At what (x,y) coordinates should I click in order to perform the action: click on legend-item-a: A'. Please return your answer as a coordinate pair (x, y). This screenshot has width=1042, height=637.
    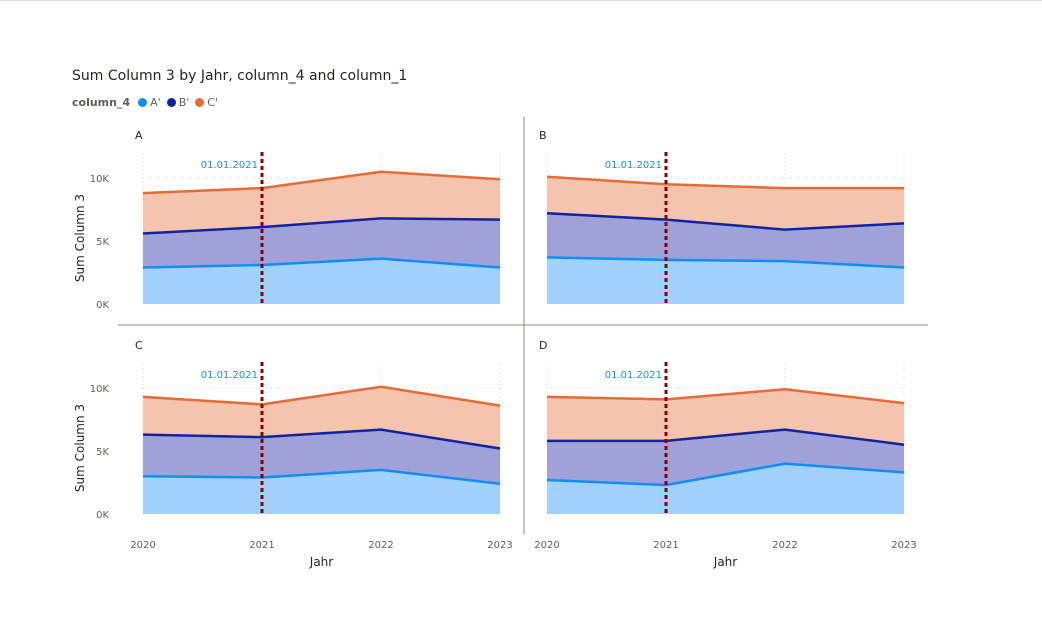
    Looking at the image, I should click on (149, 102).